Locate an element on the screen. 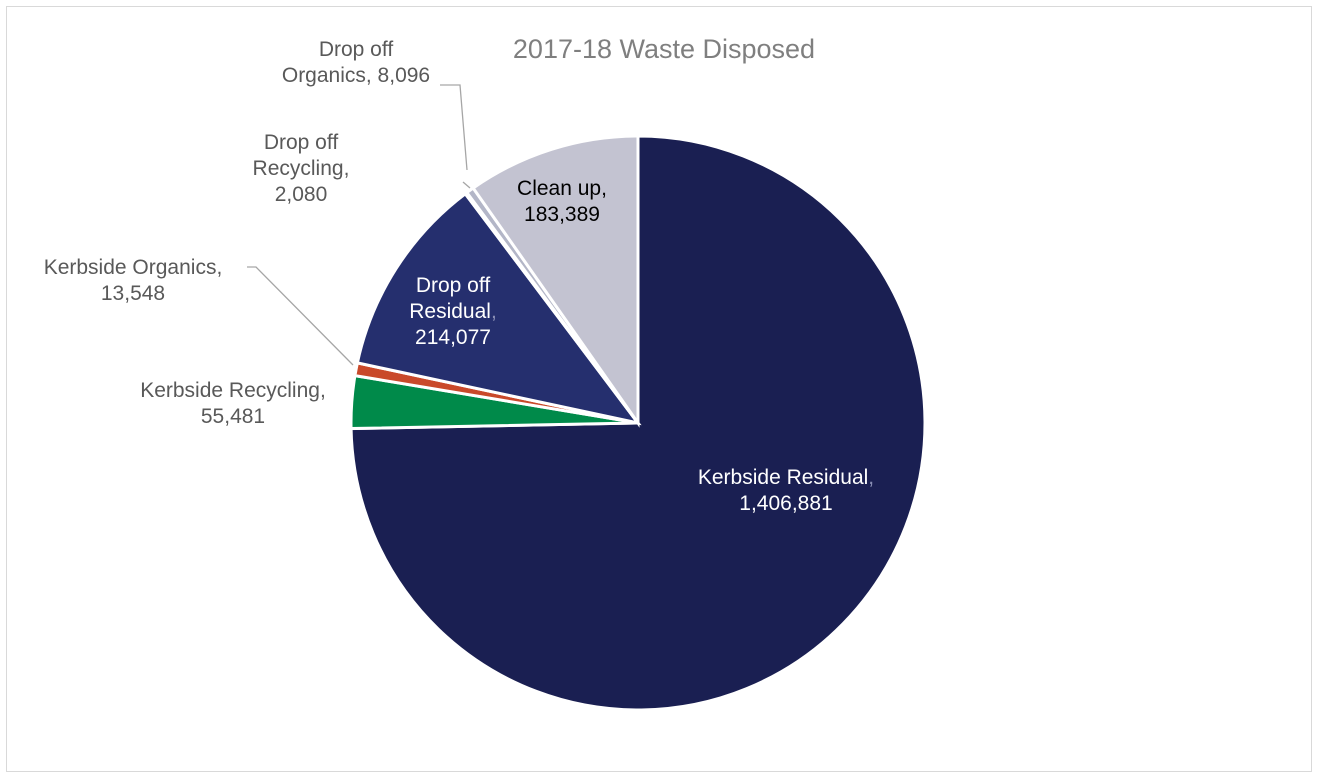 This screenshot has height=778, width=1319. data-label-value: 1,406,881 is located at coordinates (785, 503).